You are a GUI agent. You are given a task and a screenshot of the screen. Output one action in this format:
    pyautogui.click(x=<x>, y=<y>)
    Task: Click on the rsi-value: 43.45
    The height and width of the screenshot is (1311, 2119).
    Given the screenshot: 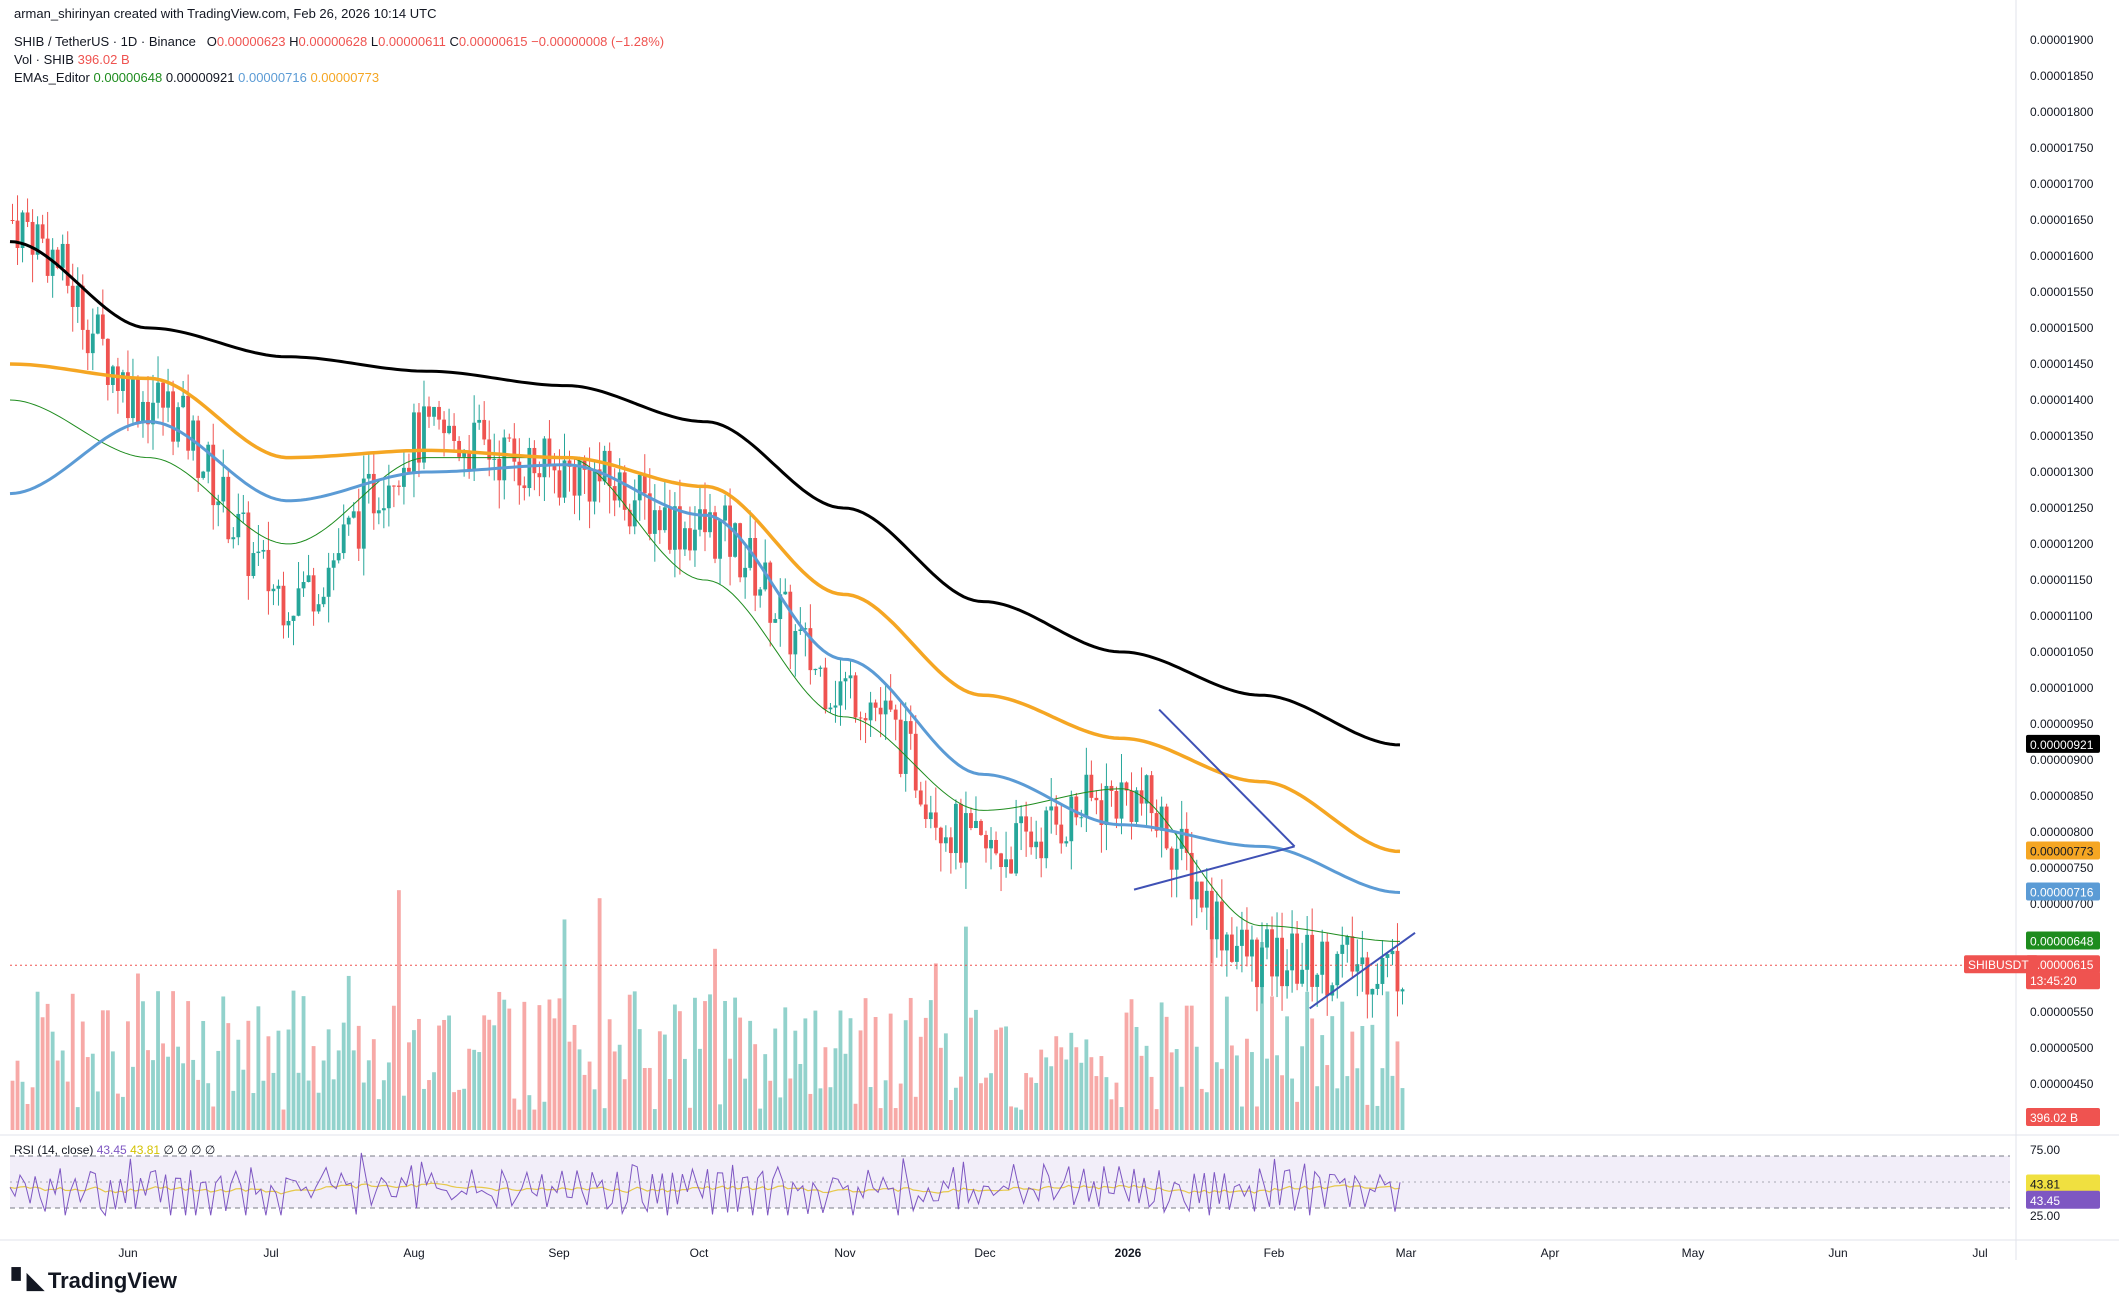 What is the action you would take?
    pyautogui.click(x=111, y=1150)
    